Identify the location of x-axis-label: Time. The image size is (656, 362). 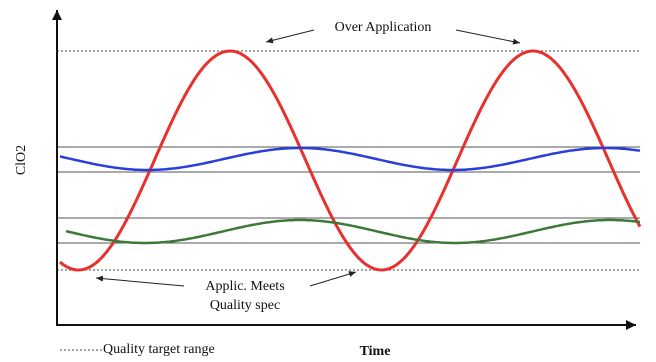
(375, 351).